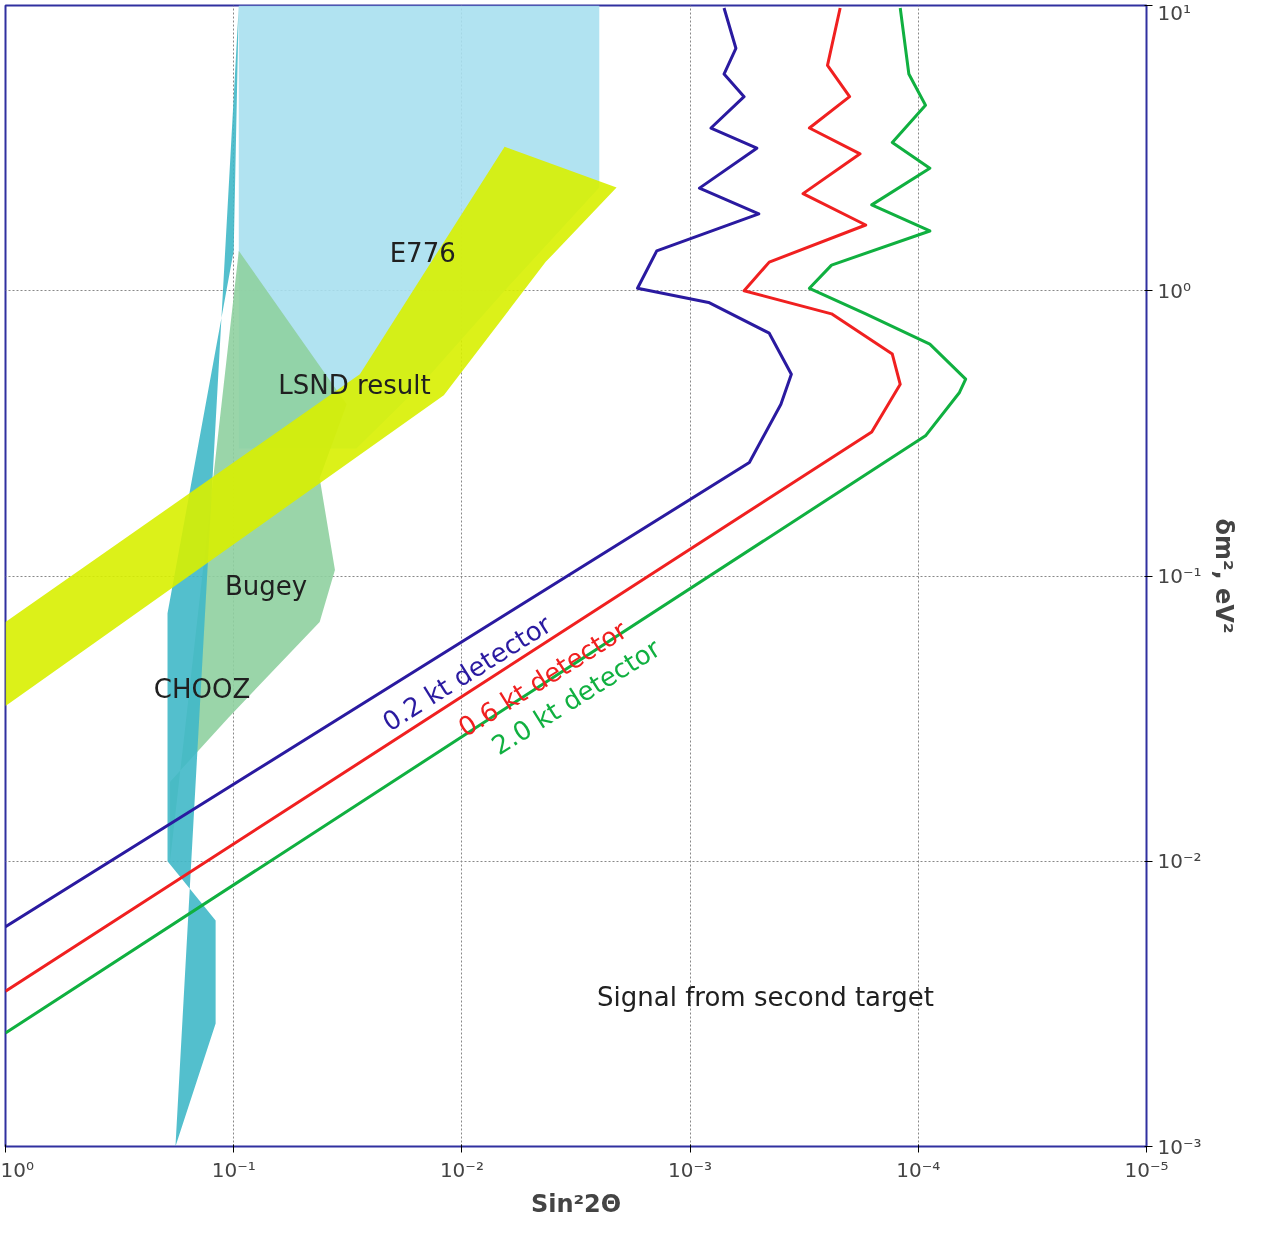  Describe the element at coordinates (1179, 1146) in the screenshot. I see `y-tick-label: 10⁻³` at that location.